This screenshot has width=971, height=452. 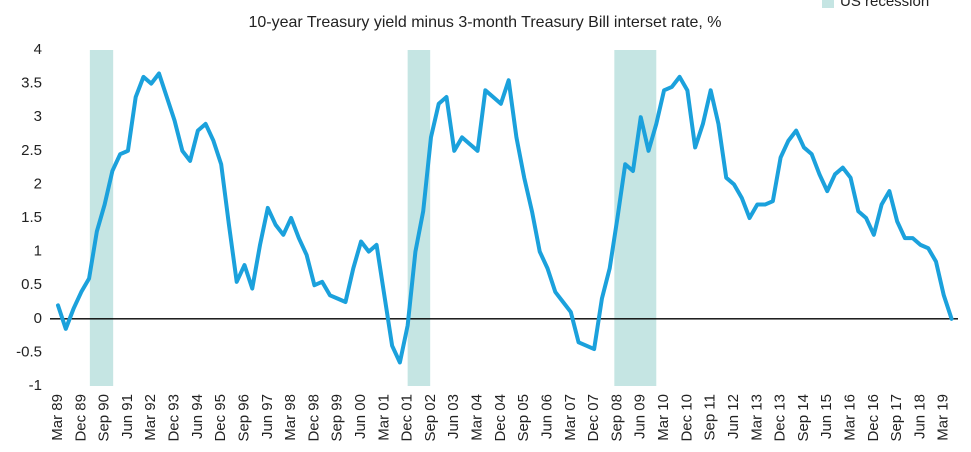 I want to click on x-tick-label: Dec 01, so click(x=407, y=418).